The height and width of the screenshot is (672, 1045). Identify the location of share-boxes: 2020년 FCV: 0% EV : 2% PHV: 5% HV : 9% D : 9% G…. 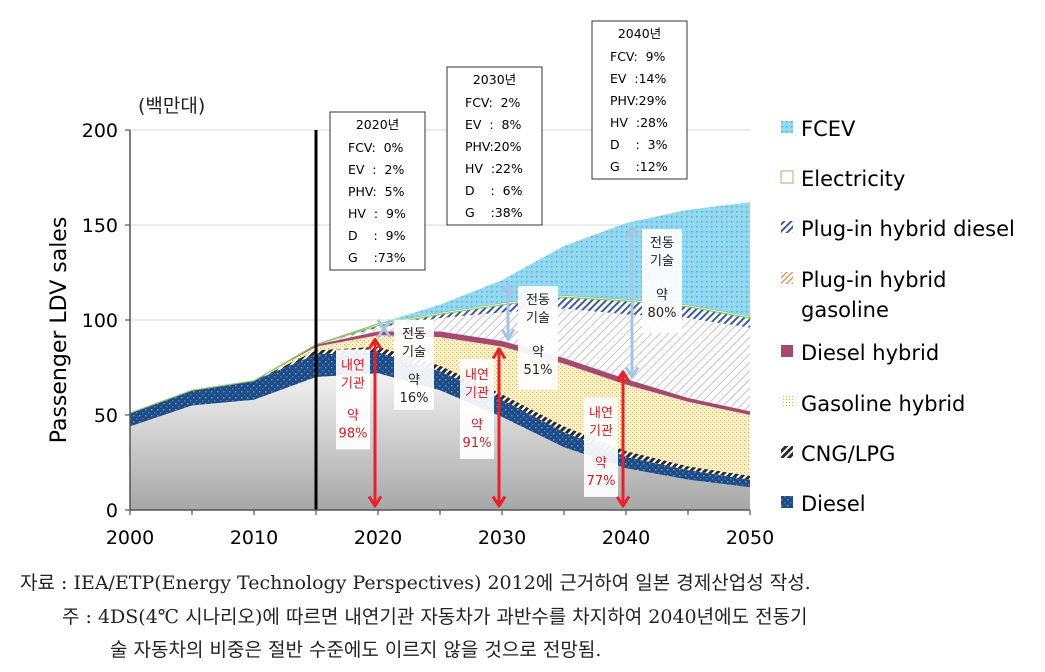
(508, 145).